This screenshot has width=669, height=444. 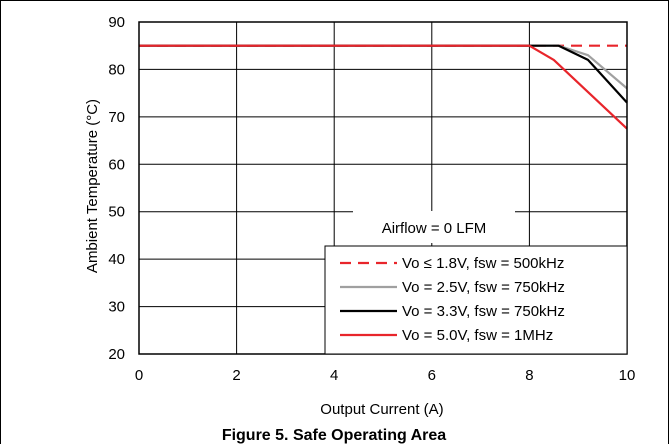 What do you see at coordinates (116, 259) in the screenshot?
I see `y-tick-label: 40` at bounding box center [116, 259].